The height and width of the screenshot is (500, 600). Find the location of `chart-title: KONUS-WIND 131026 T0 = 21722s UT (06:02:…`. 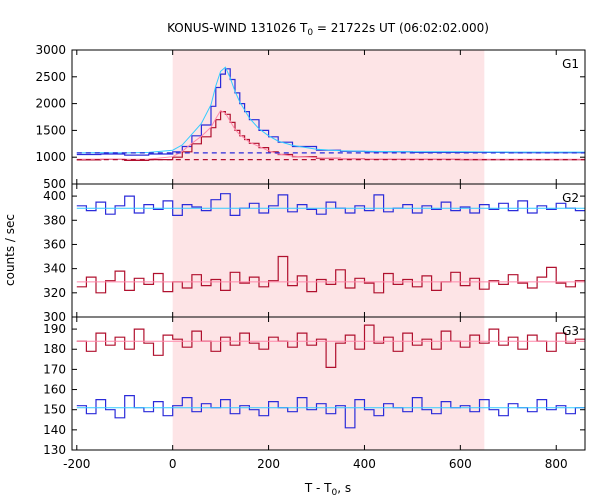

chart-title: KONUS-WIND 131026 T0 = 21722s UT (06:02:… is located at coordinates (328, 29).